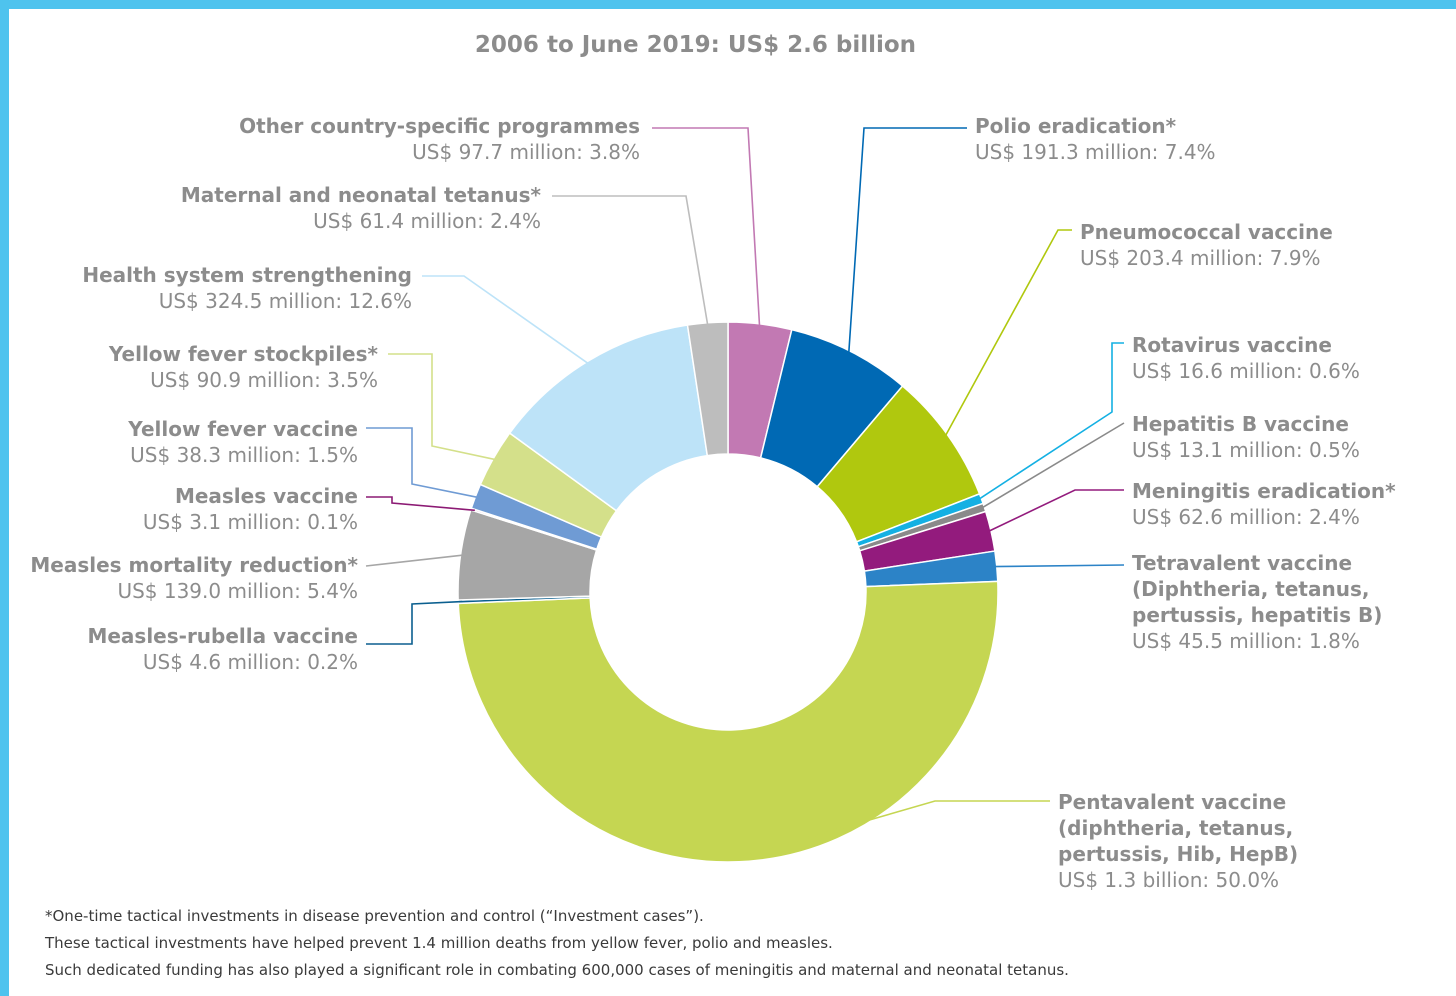 This screenshot has width=1456, height=996. Describe the element at coordinates (1246, 517) in the screenshot. I see `slice-value: US$ 62.6 million: 2.4%` at that location.